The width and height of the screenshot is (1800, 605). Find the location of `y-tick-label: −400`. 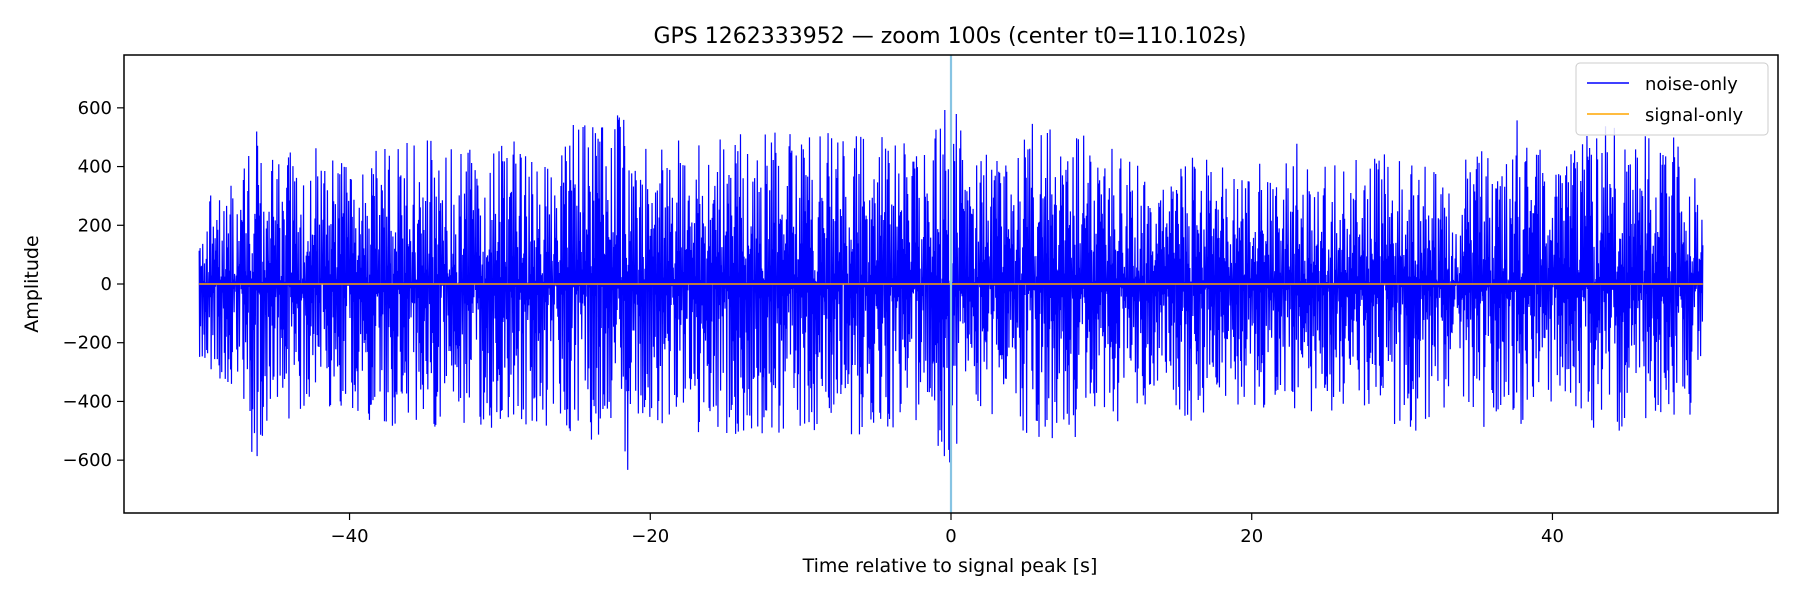

y-tick-label: −400 is located at coordinates (87, 401).